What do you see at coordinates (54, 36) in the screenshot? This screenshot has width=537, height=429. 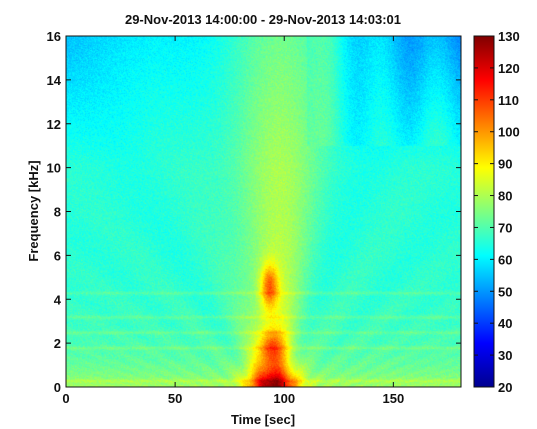 I see `y-tick-label: 16` at bounding box center [54, 36].